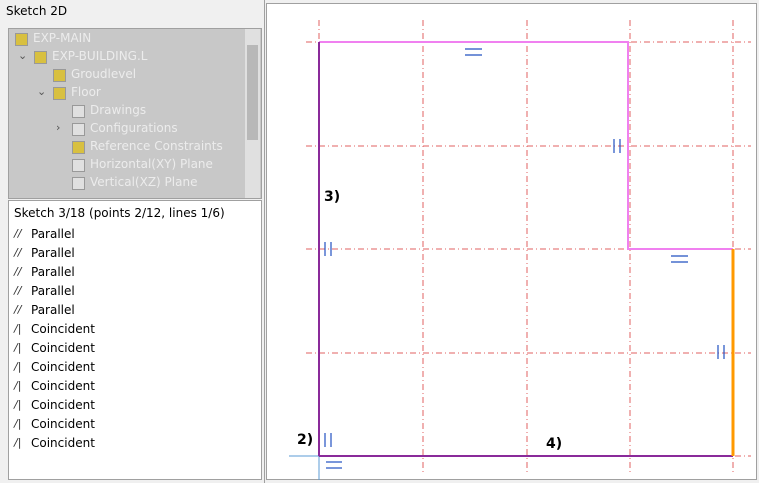 This screenshot has height=483, width=759. Describe the element at coordinates (305, 440) in the screenshot. I see `canvas-label: 2)` at that location.